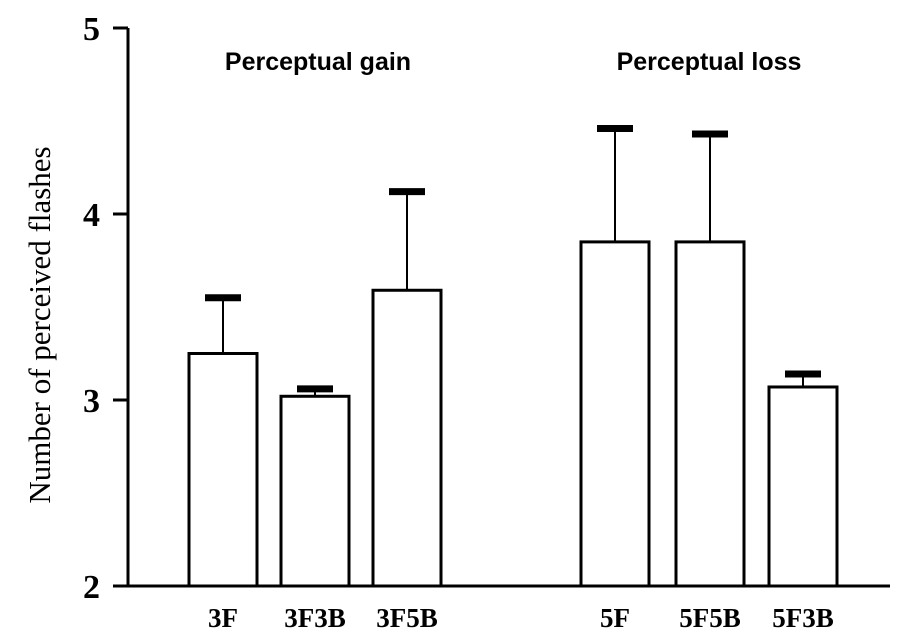  What do you see at coordinates (91, 215) in the screenshot?
I see `y-tick-label: 4` at bounding box center [91, 215].